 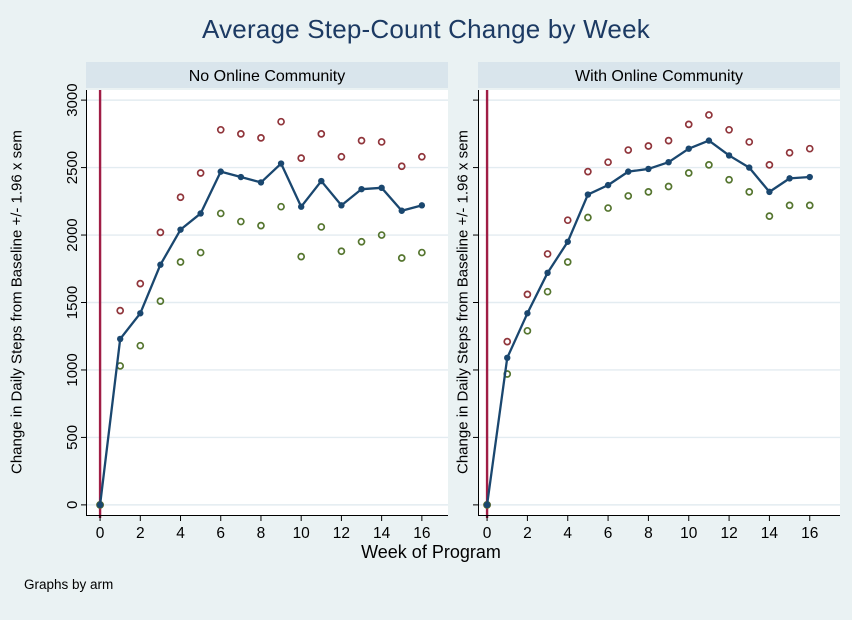 I want to click on y-axis-ticks: 0 500 1000 1500 2000 2500 3000, so click(x=75, y=296).